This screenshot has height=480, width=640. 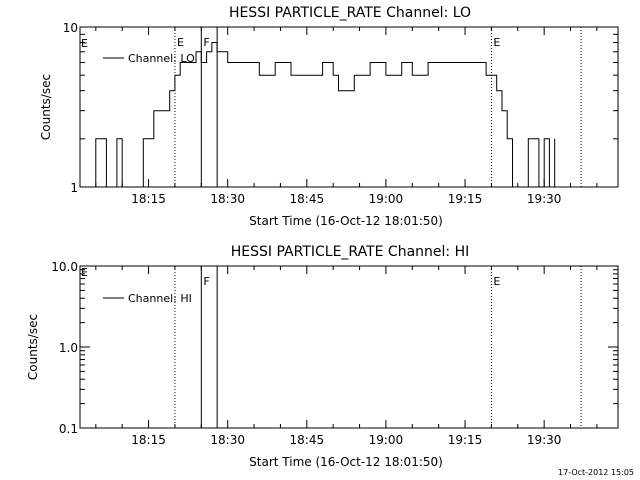 What do you see at coordinates (74, 188) in the screenshot?
I see `y-tick-label: 1` at bounding box center [74, 188].